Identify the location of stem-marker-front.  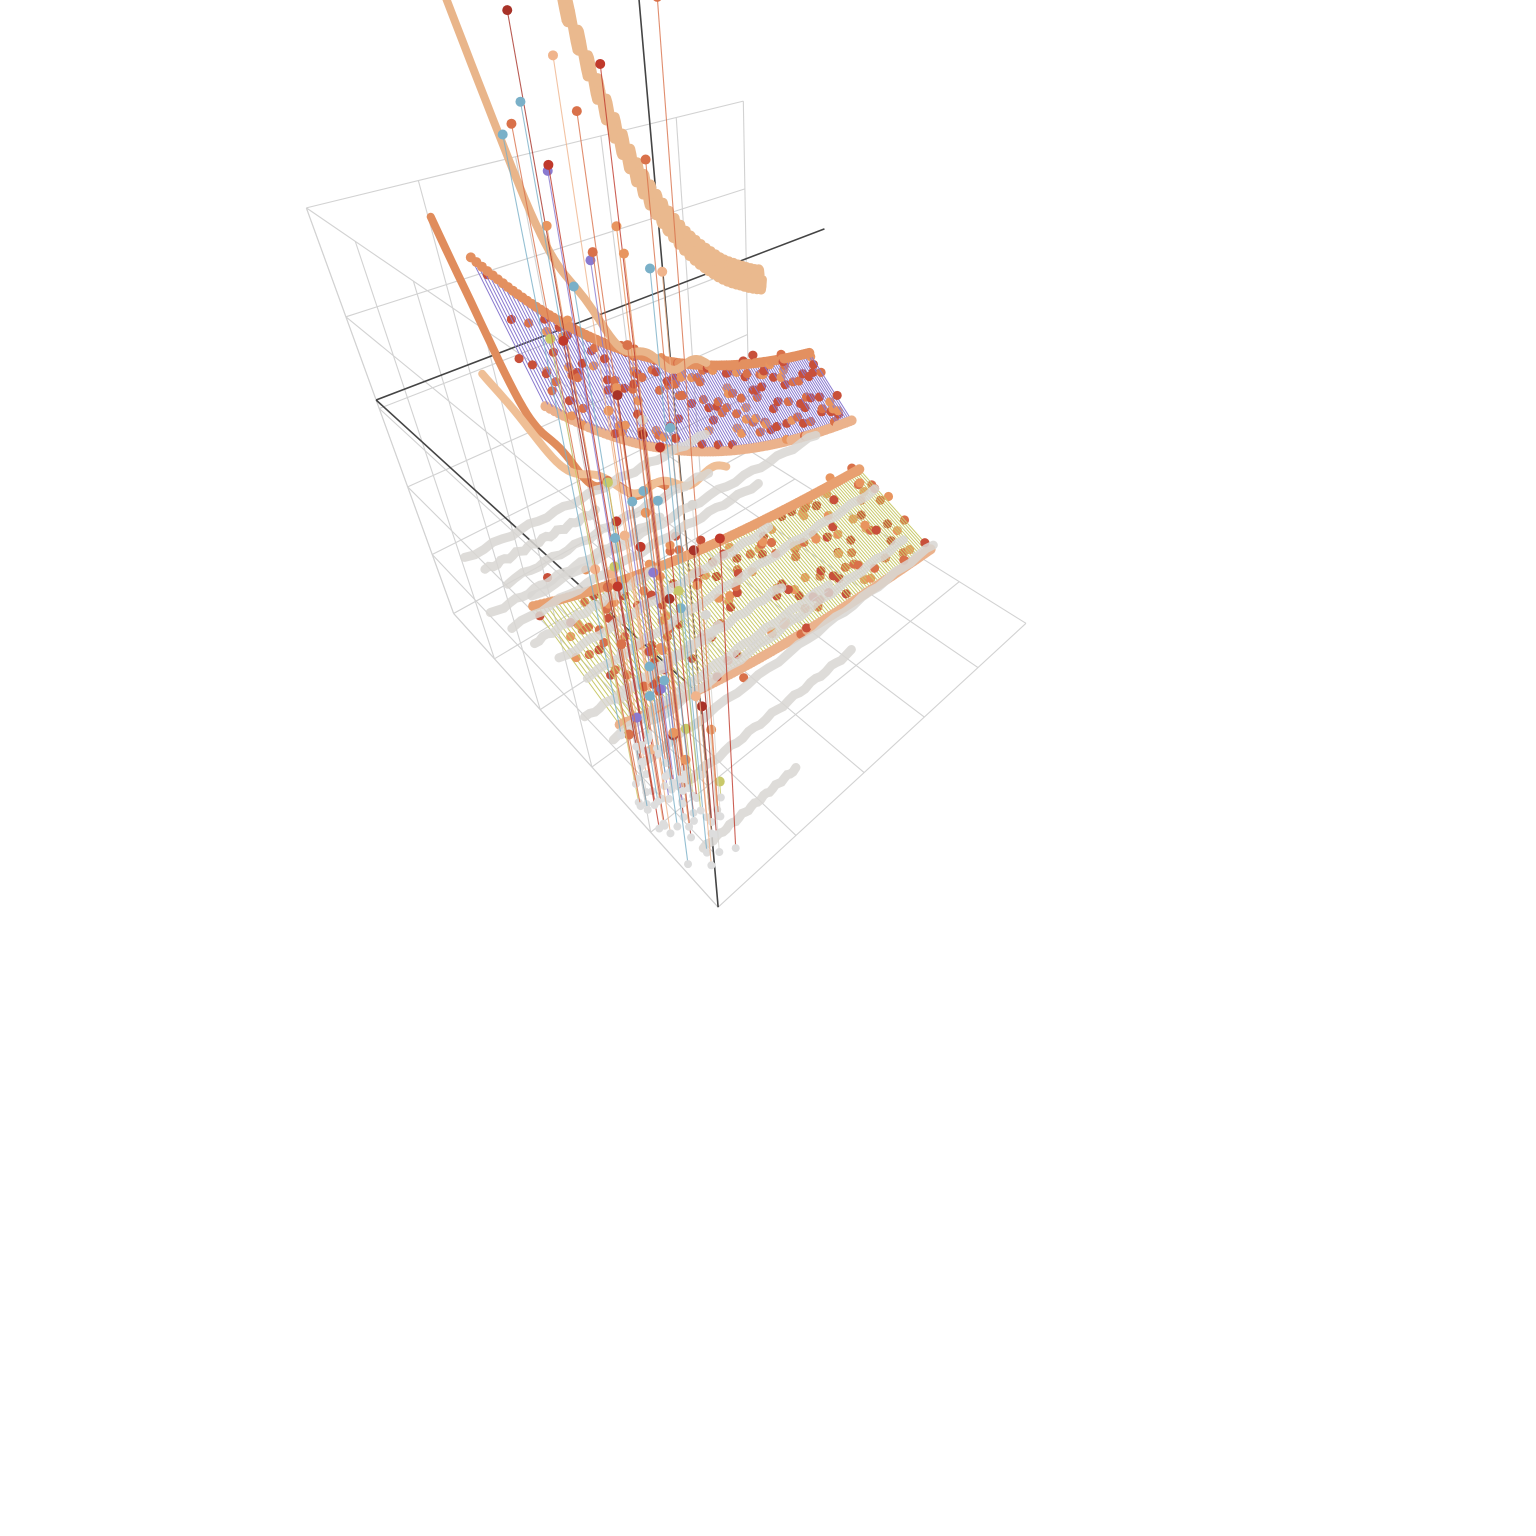
(851, 420).